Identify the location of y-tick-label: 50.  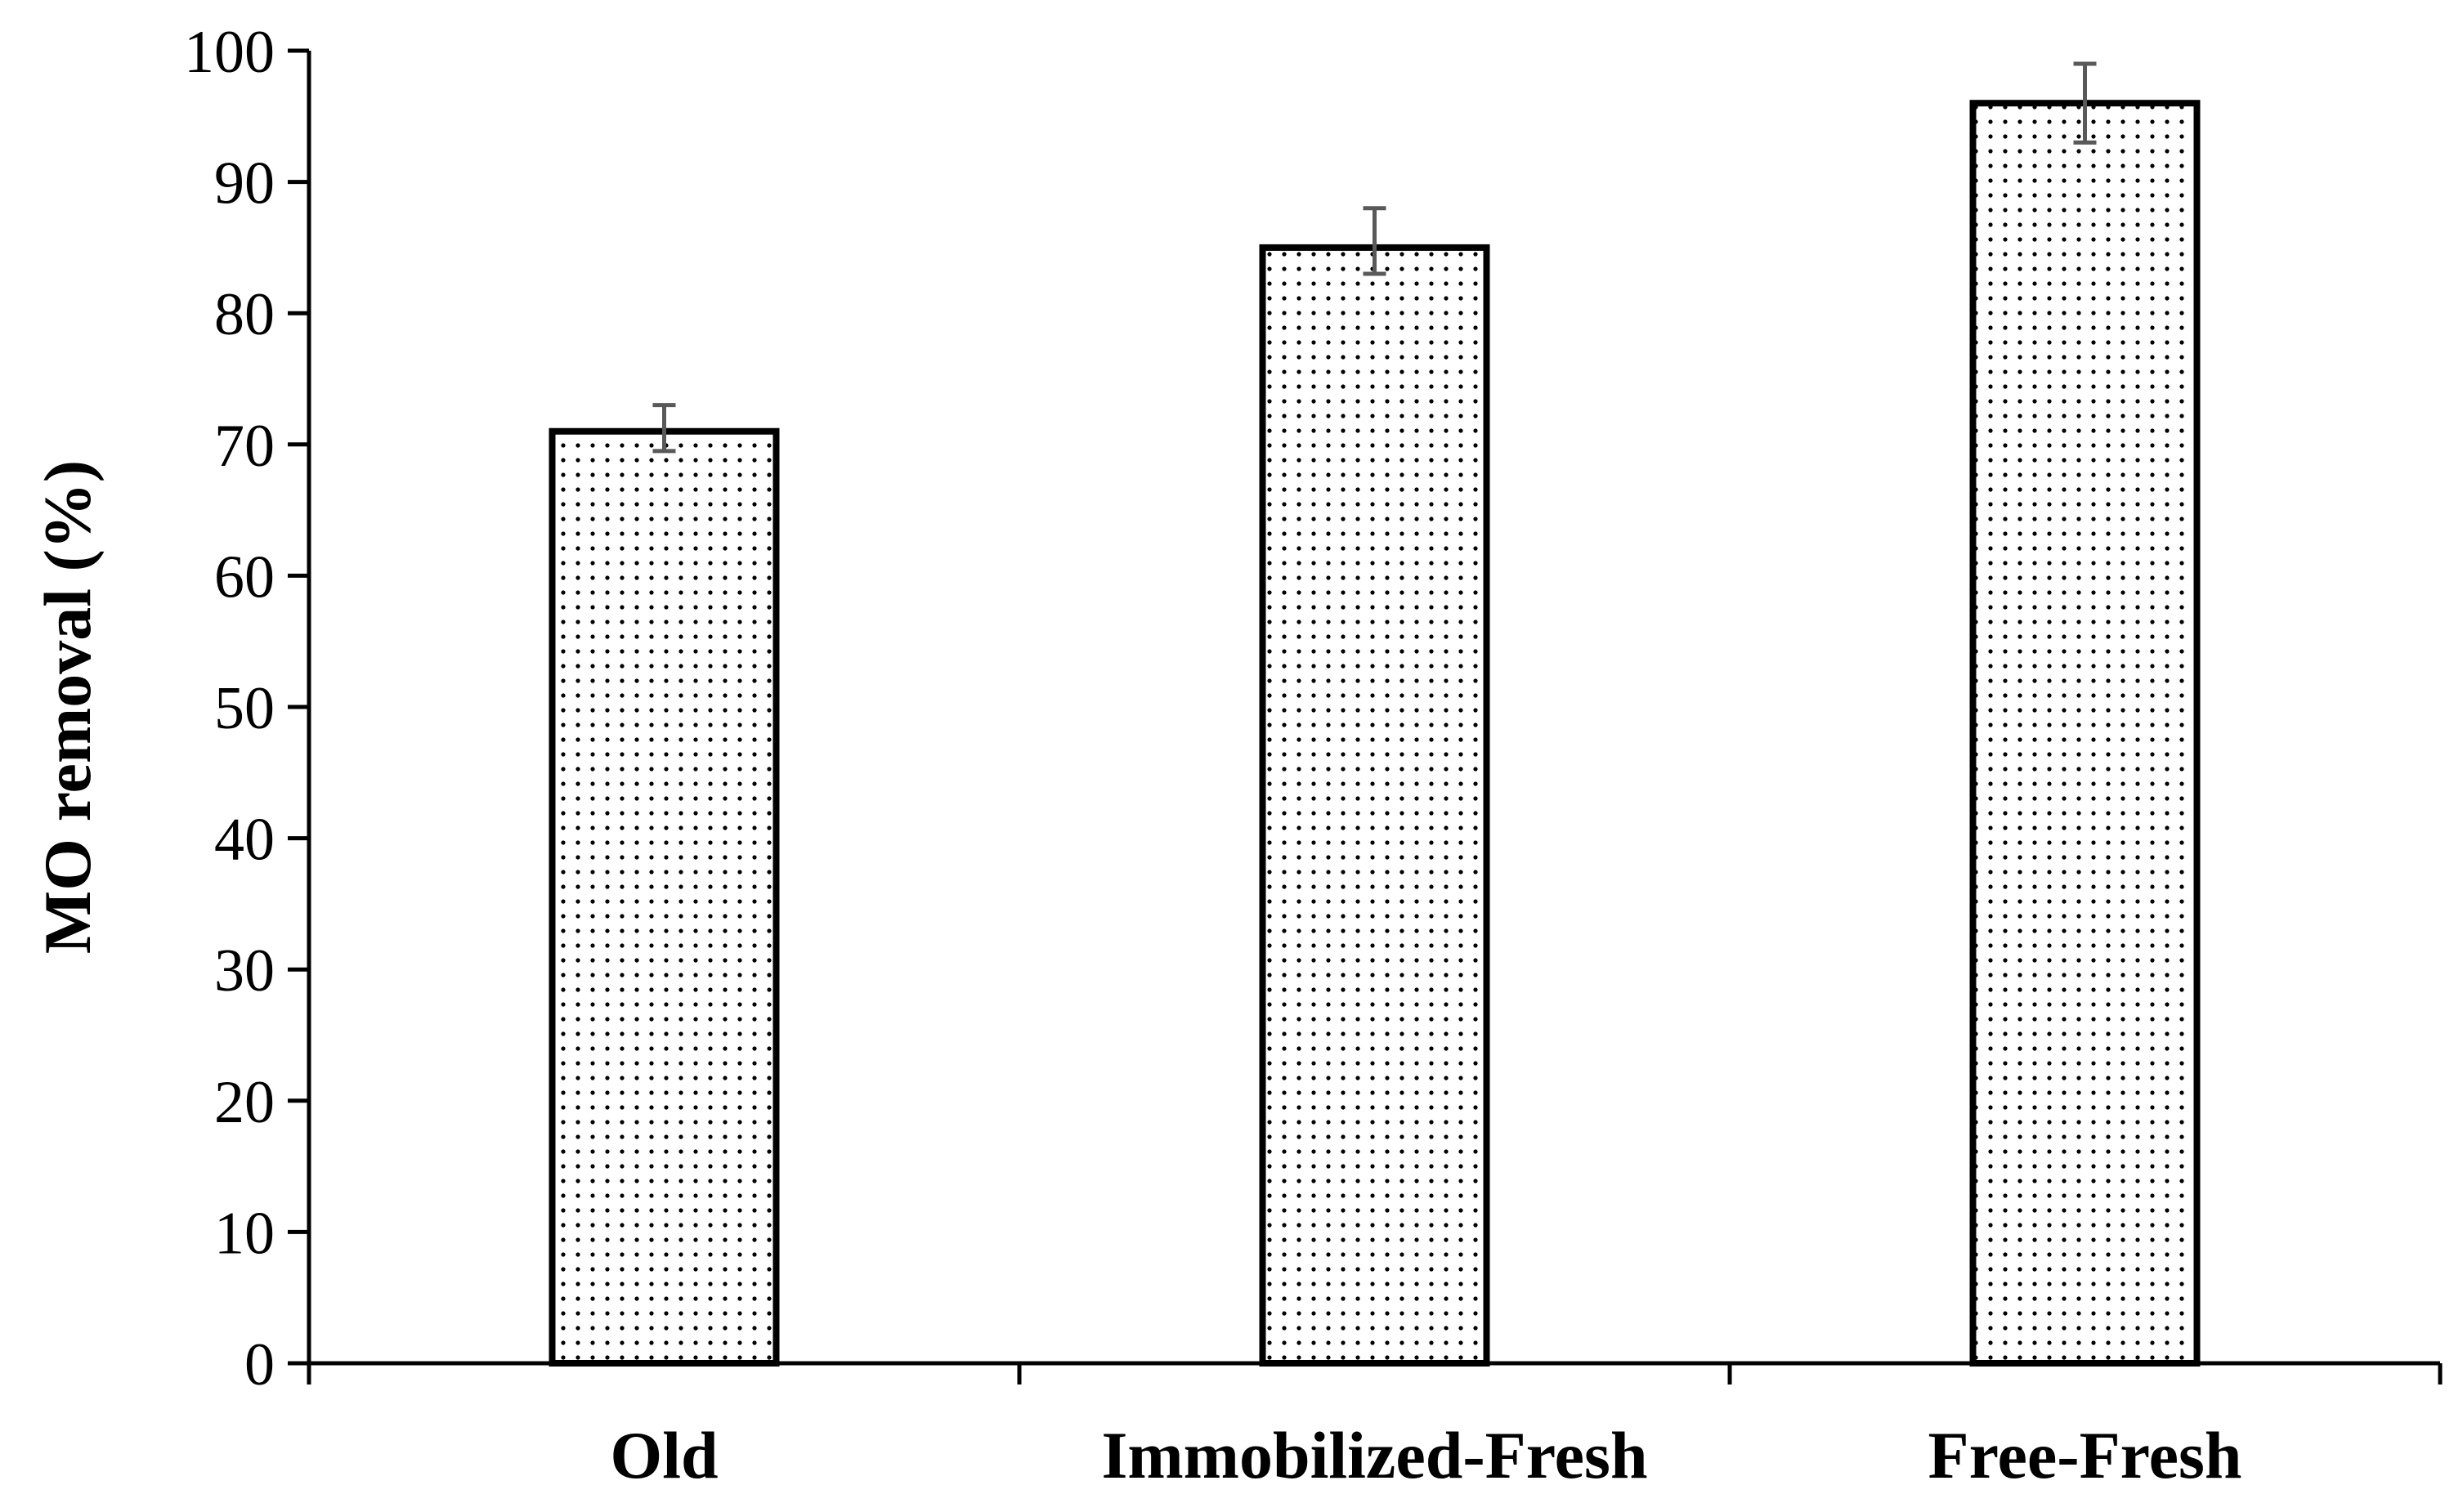
(244, 708).